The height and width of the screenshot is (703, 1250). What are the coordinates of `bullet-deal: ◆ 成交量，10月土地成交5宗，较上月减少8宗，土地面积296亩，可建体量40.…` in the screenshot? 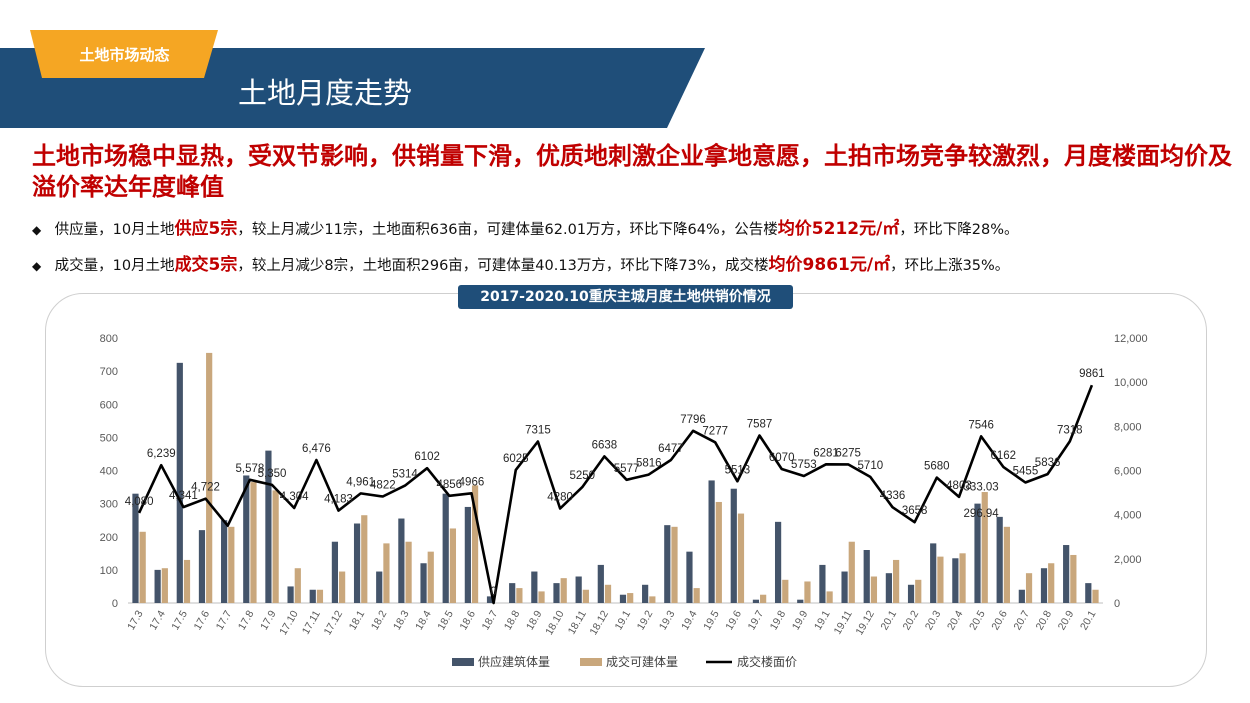 It's located at (520, 262).